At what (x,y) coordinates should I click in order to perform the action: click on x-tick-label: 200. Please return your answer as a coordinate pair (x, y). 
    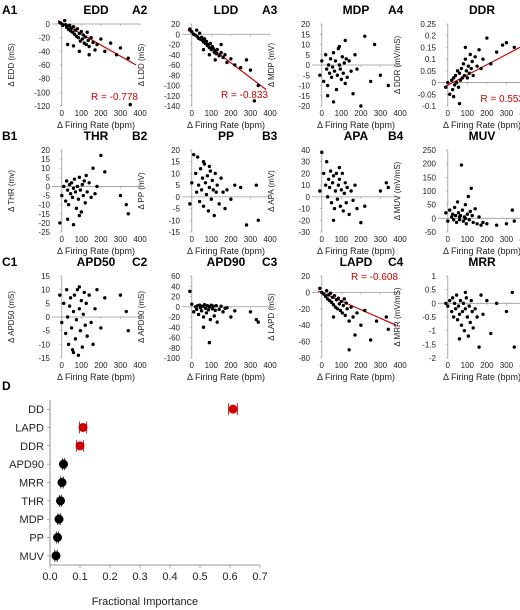
    Looking at the image, I should click on (231, 239).